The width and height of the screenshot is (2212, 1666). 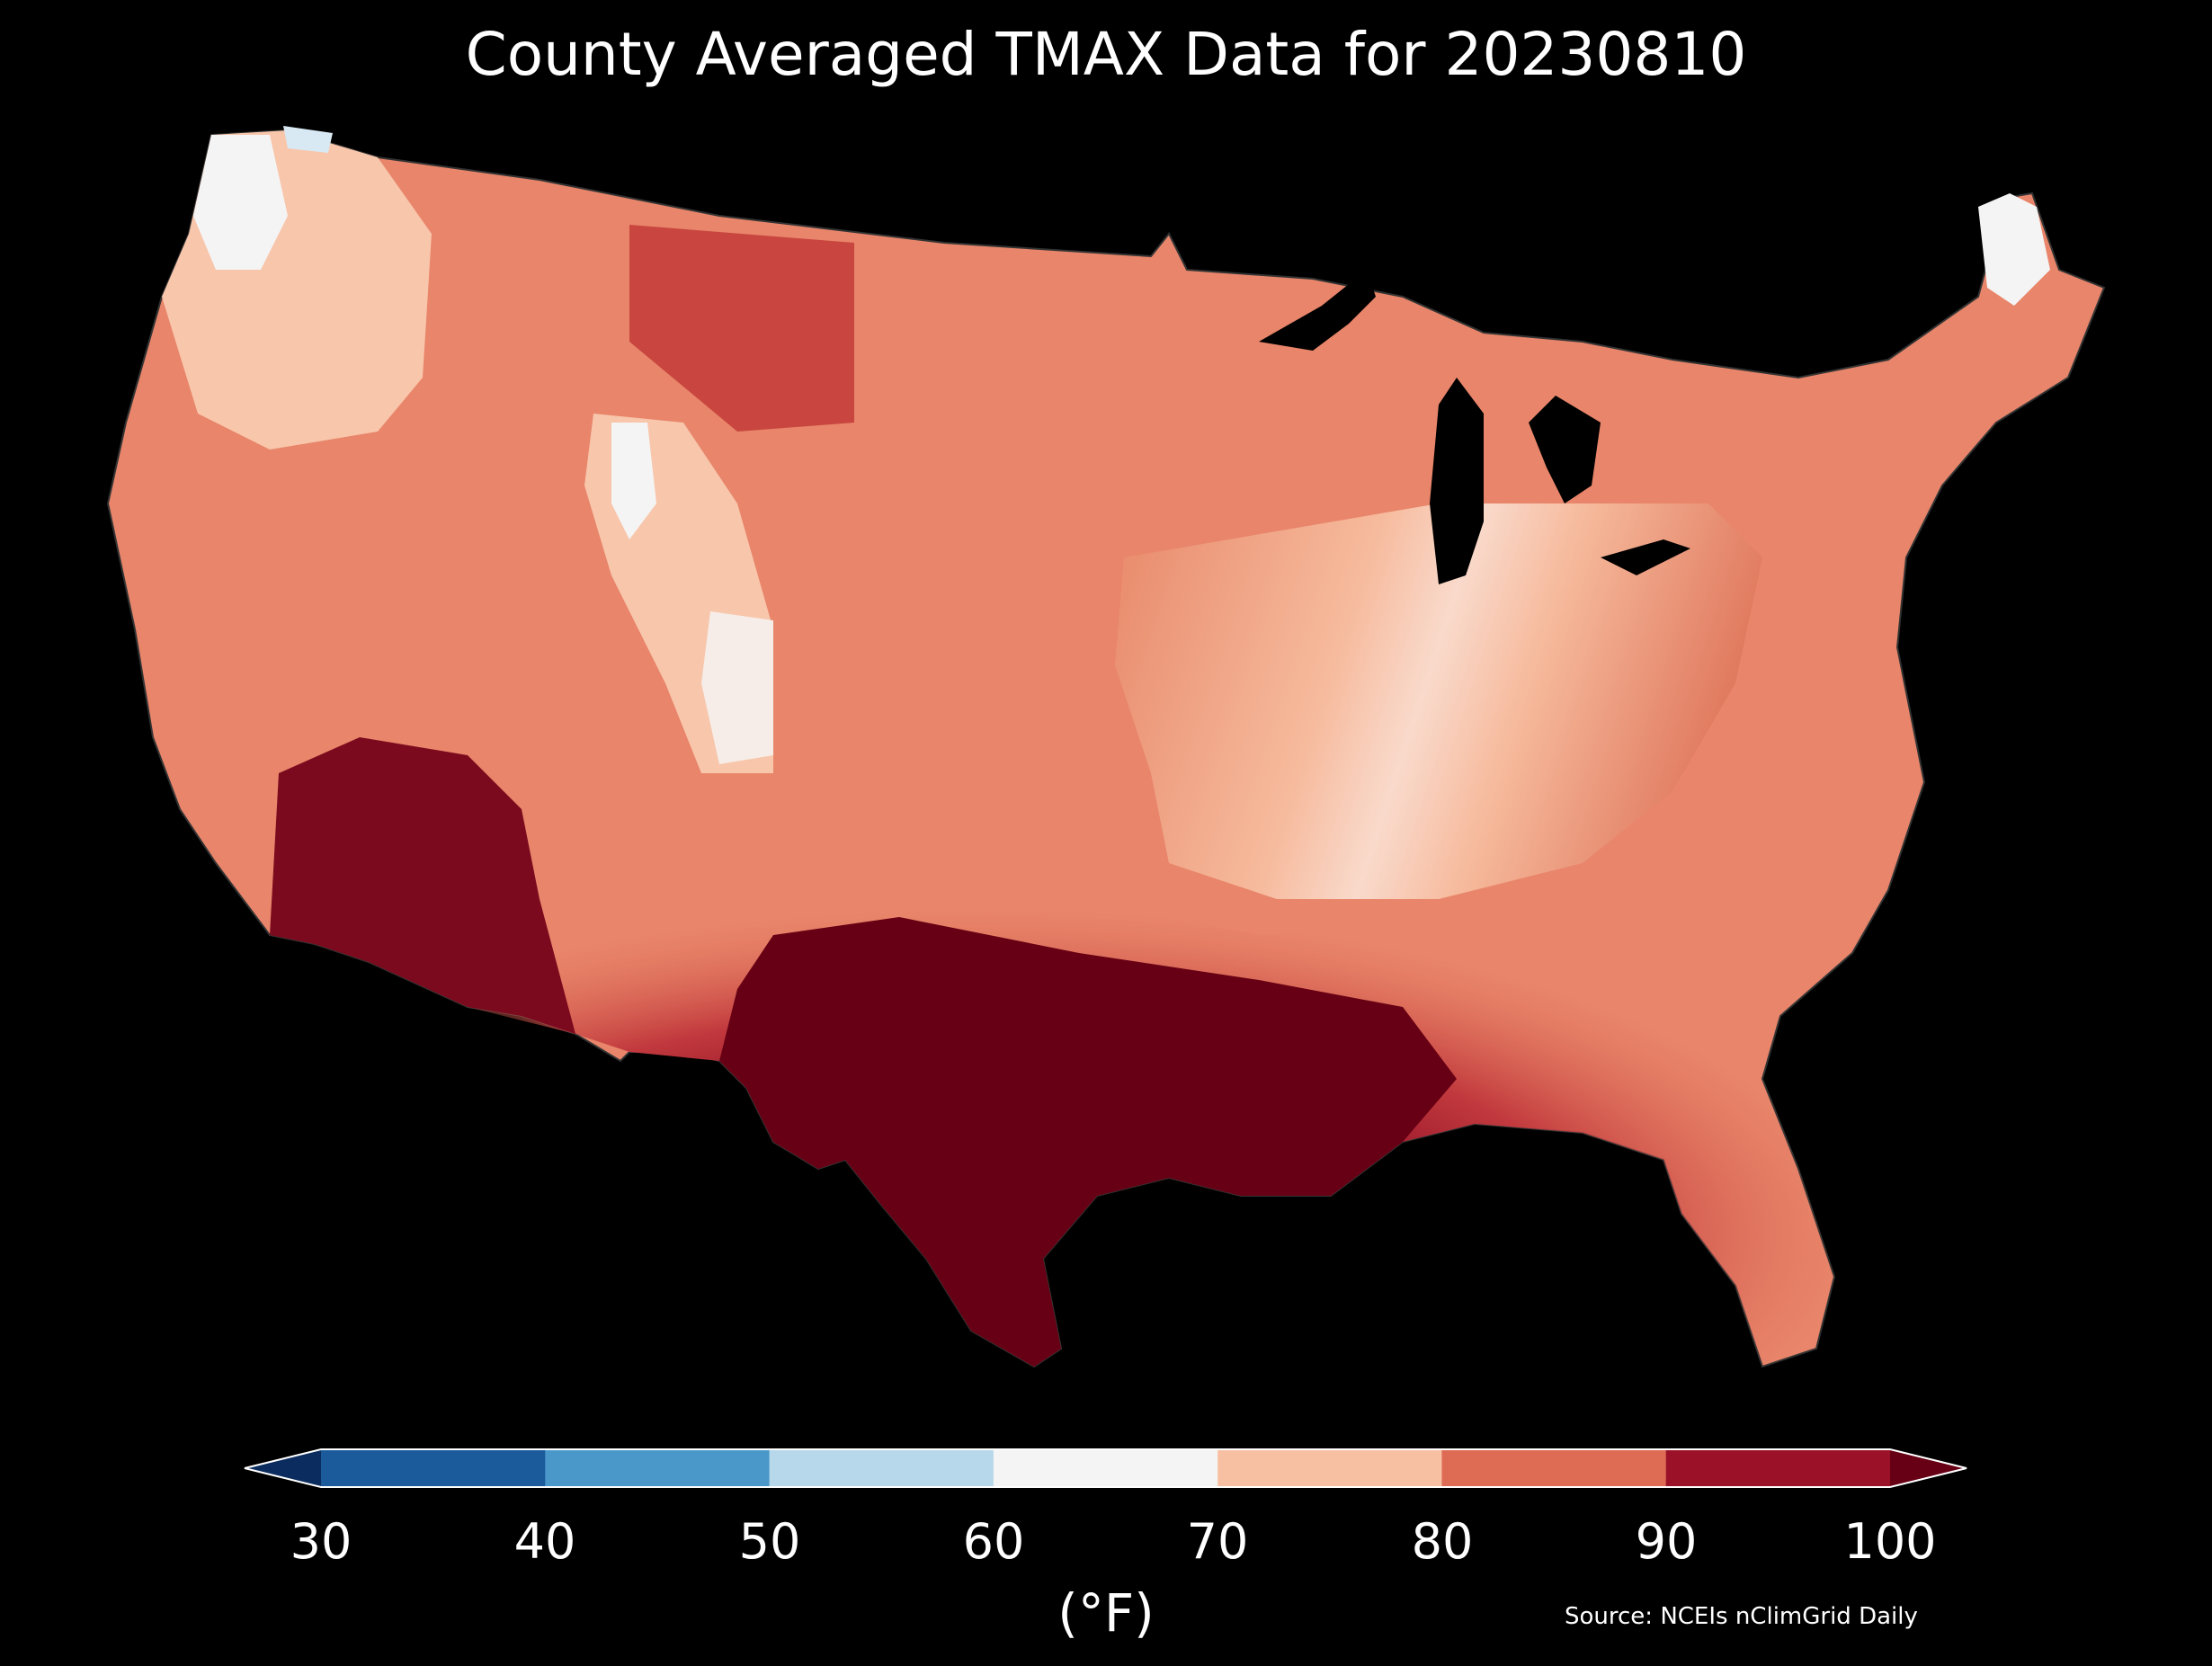 What do you see at coordinates (240, 203) in the screenshot?
I see `coastal-cool` at bounding box center [240, 203].